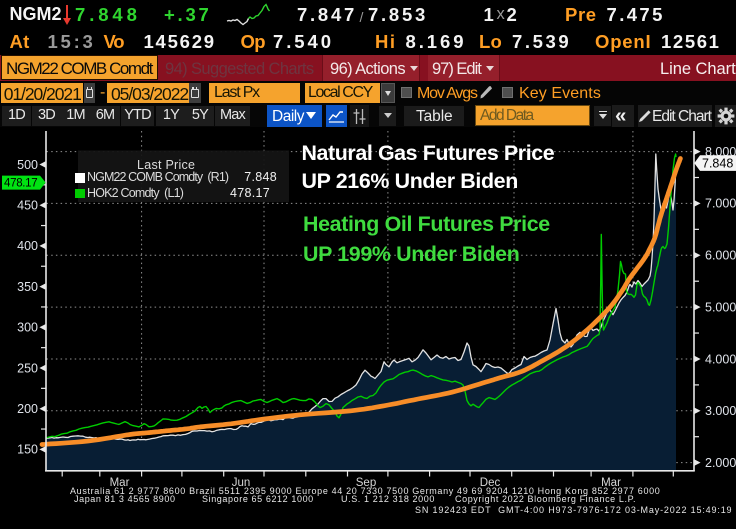  What do you see at coordinates (27, 246) in the screenshot?
I see `svg-text: 400` at bounding box center [27, 246].